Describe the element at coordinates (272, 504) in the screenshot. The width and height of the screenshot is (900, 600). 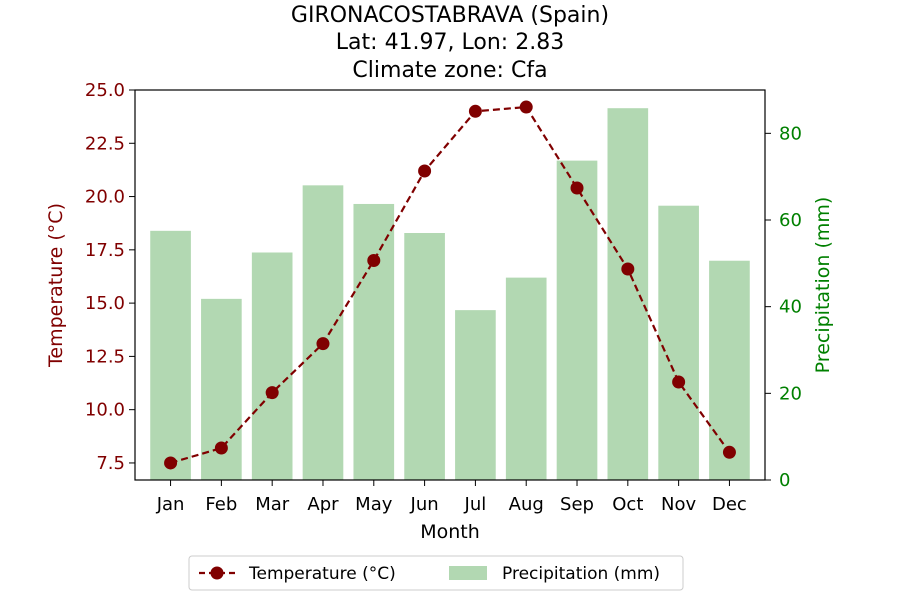
I see `x-tick-label: Mar` at that location.